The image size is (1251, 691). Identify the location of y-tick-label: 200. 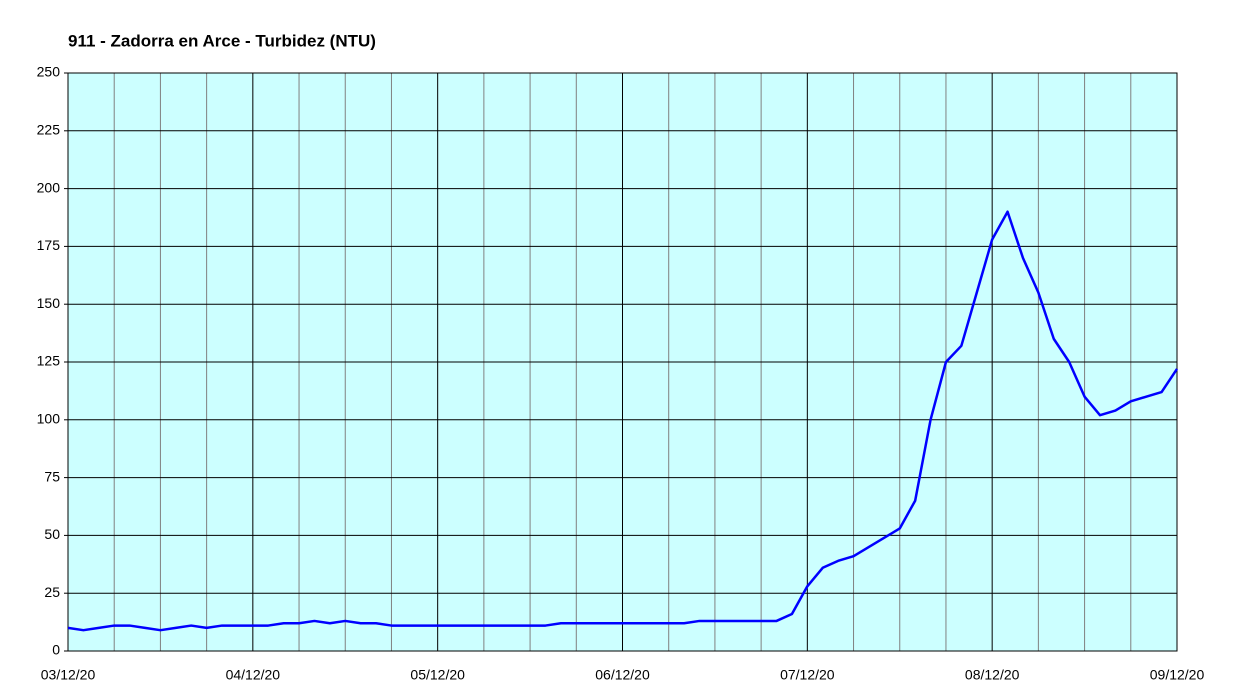
(49, 187).